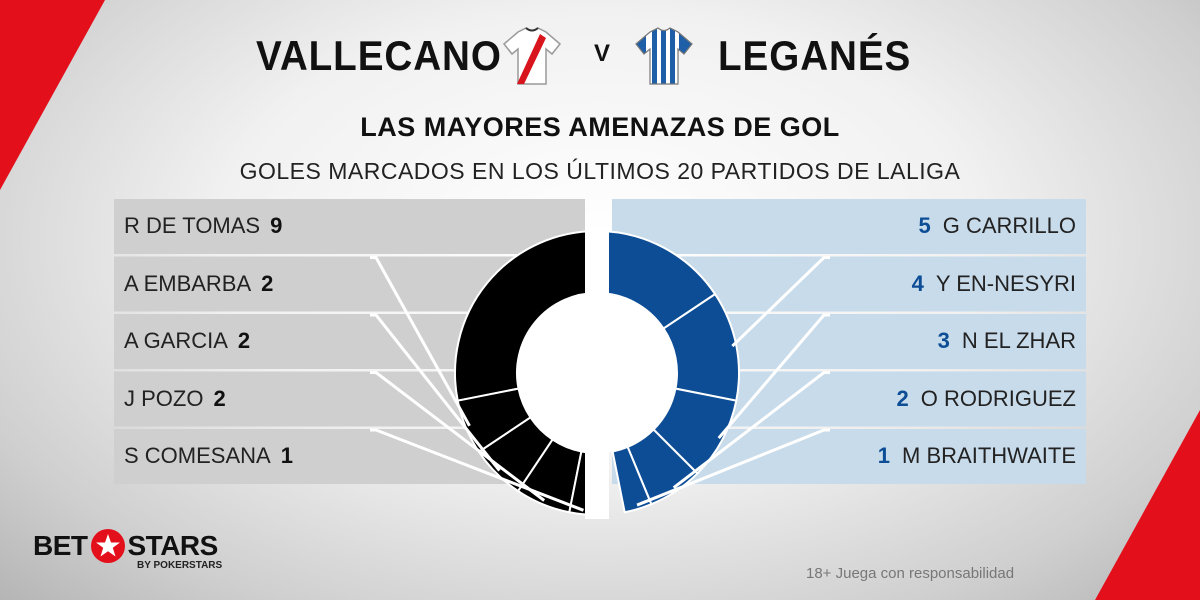  I want to click on brand-word-left: BET, so click(60, 545).